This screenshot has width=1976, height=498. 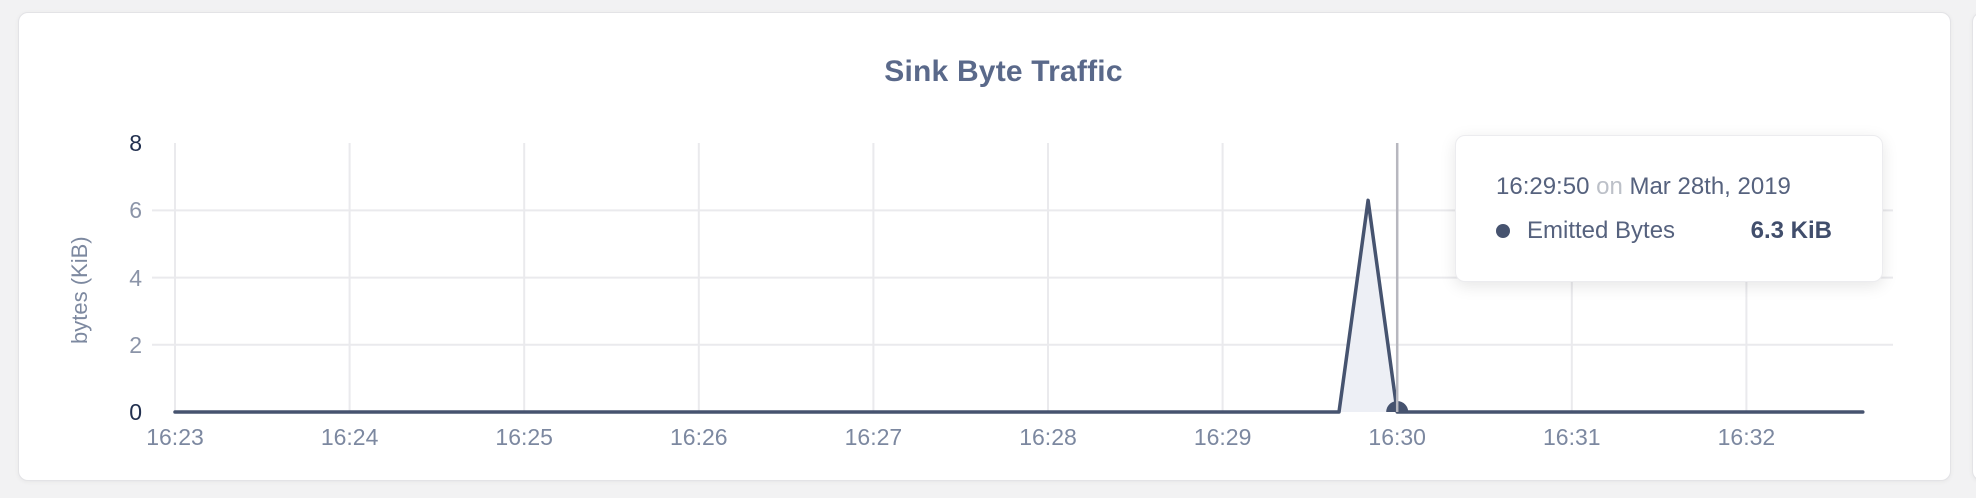 What do you see at coordinates (135, 412) in the screenshot?
I see `y-tick-label: 0` at bounding box center [135, 412].